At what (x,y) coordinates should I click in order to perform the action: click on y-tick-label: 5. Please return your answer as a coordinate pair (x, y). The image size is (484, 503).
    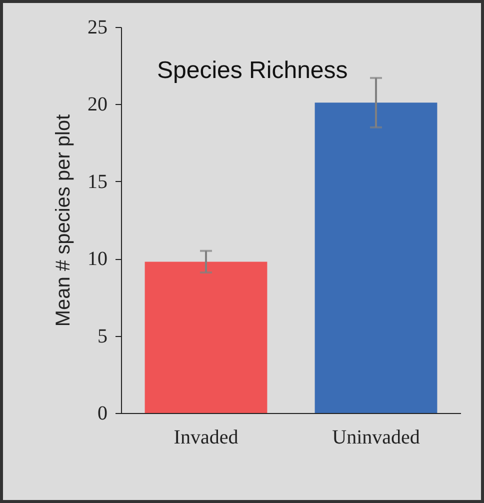
    Looking at the image, I should click on (103, 336).